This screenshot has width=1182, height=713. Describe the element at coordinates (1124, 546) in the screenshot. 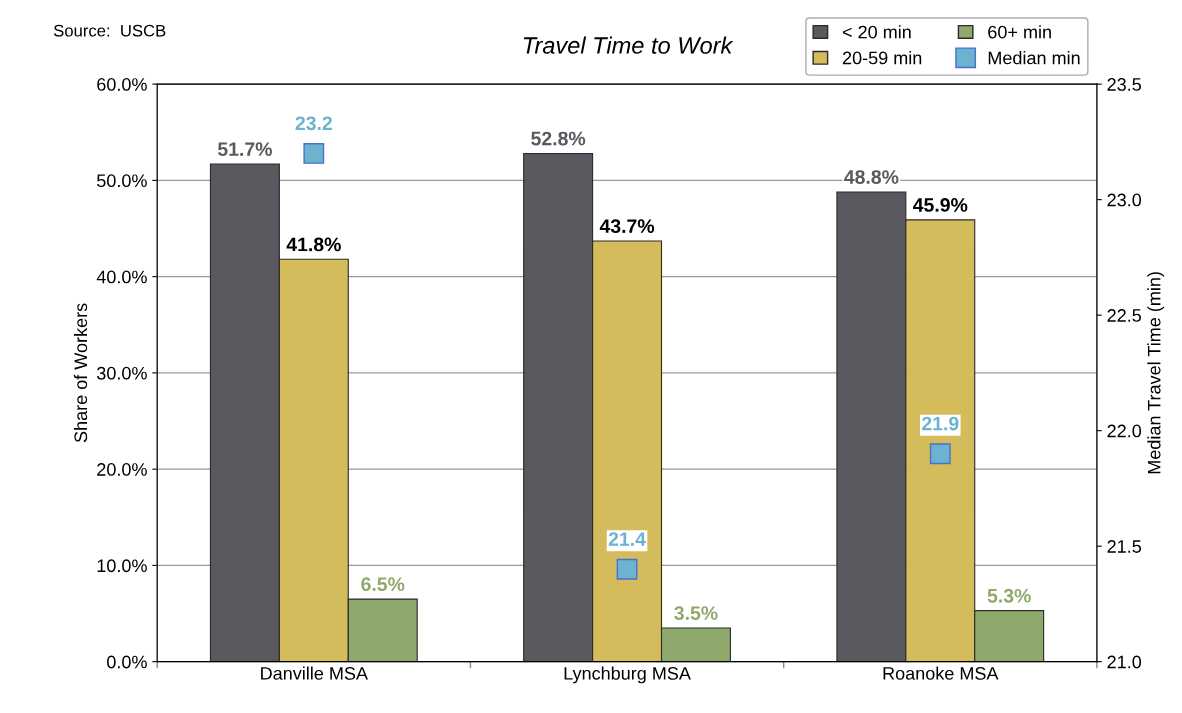

I see `y2-tick-label: 21.5` at that location.